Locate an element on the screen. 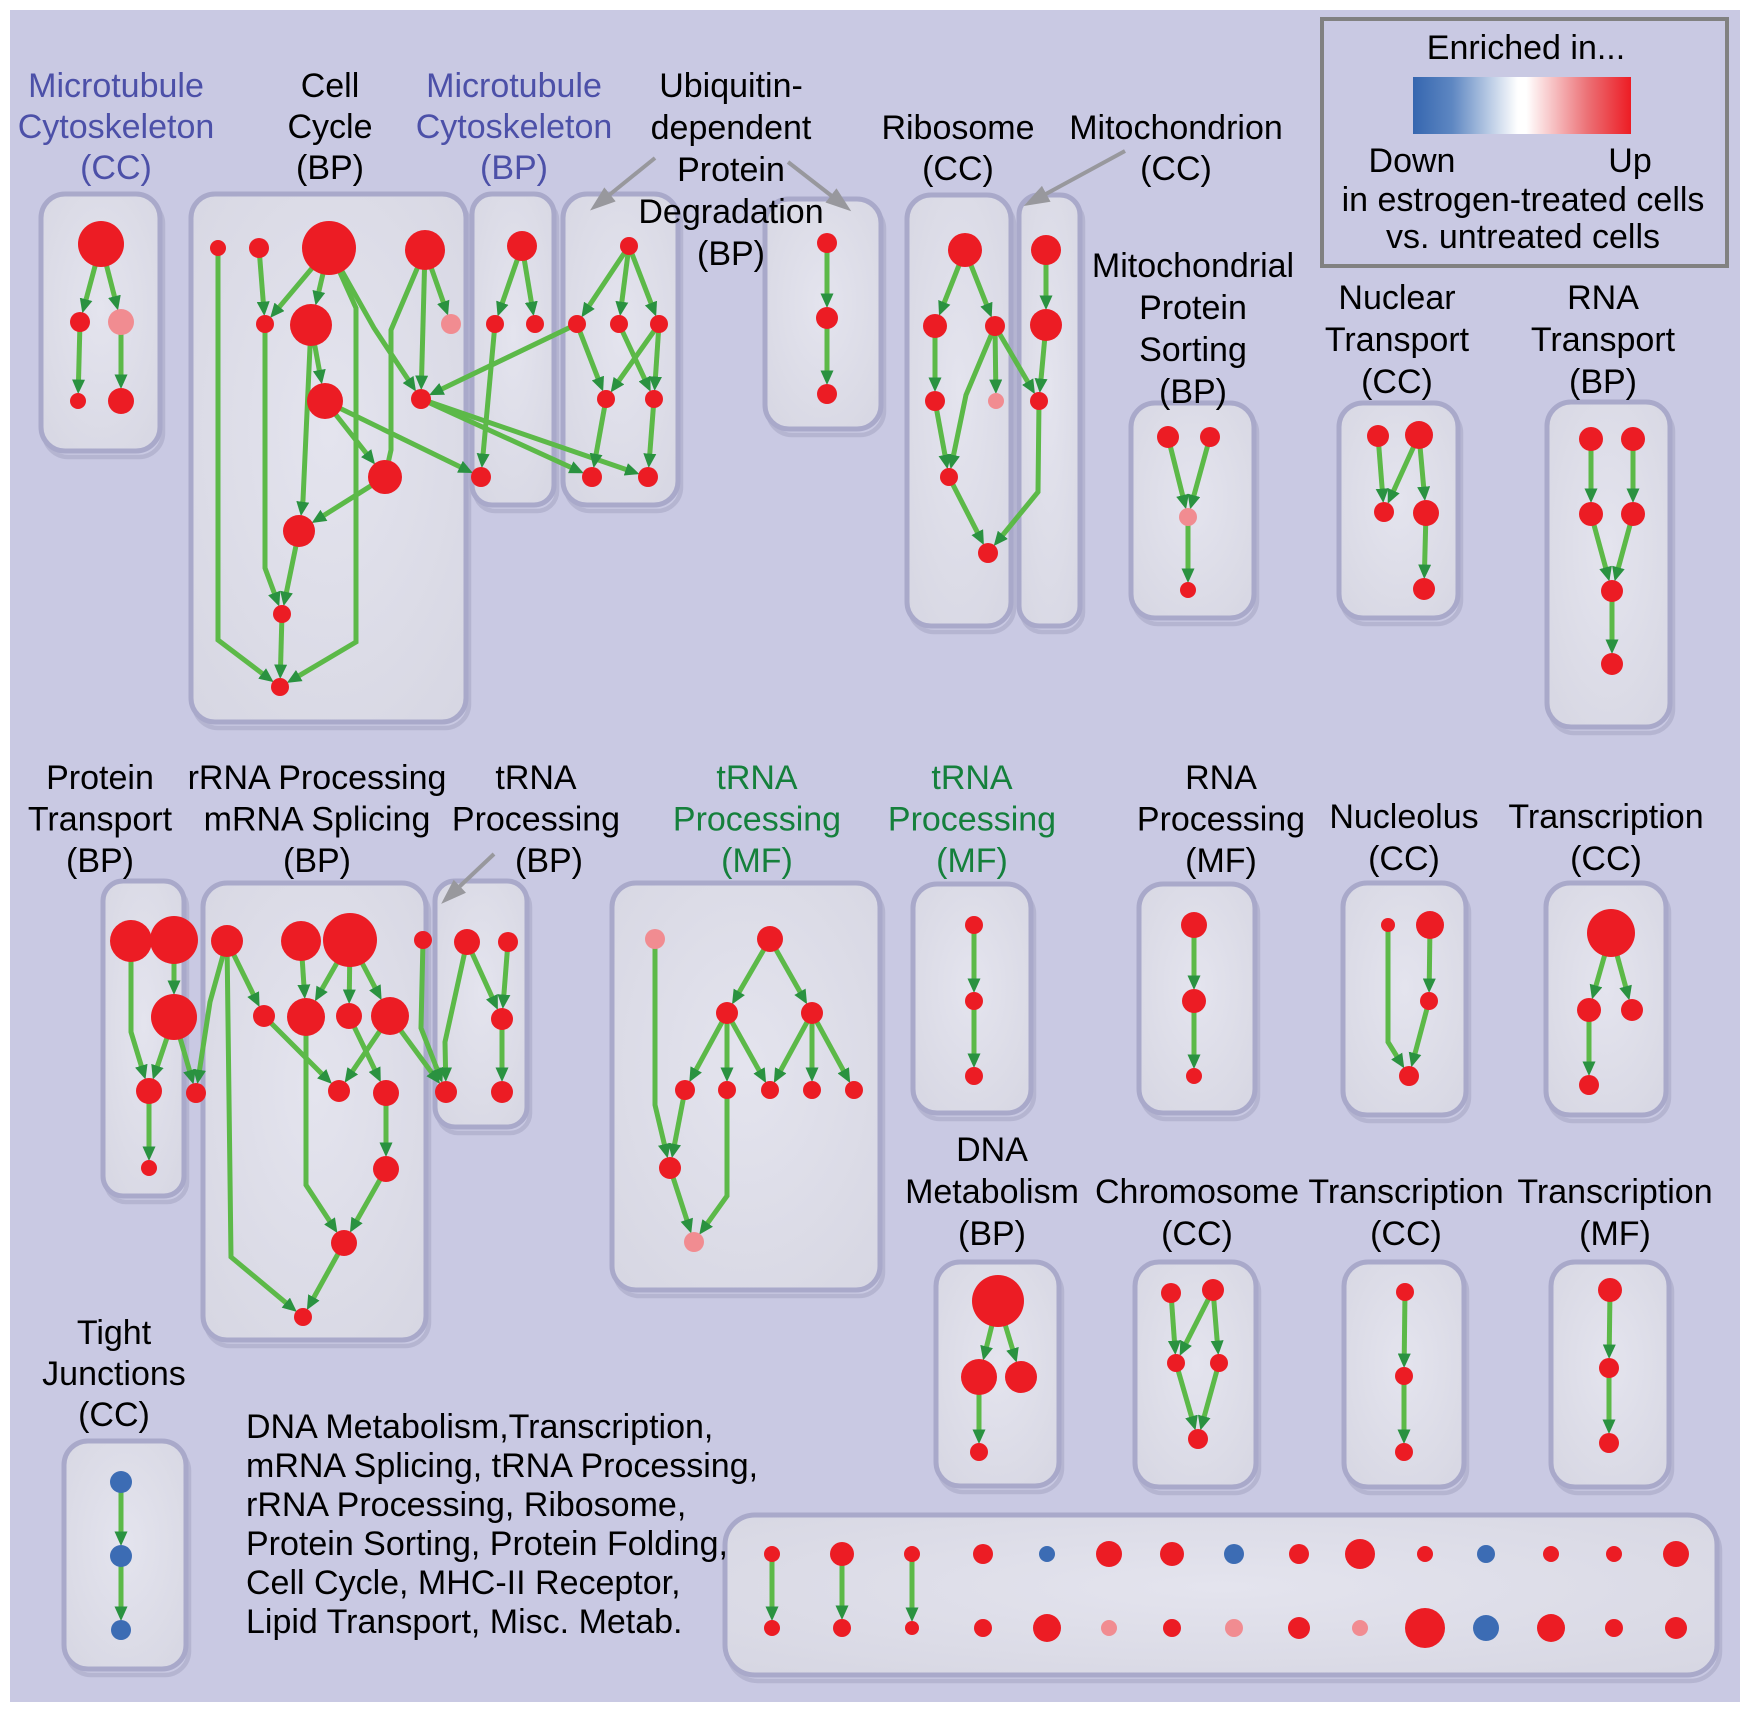 This screenshot has height=1720, width=1750. svg-text: Metabolism is located at coordinates (992, 1192).